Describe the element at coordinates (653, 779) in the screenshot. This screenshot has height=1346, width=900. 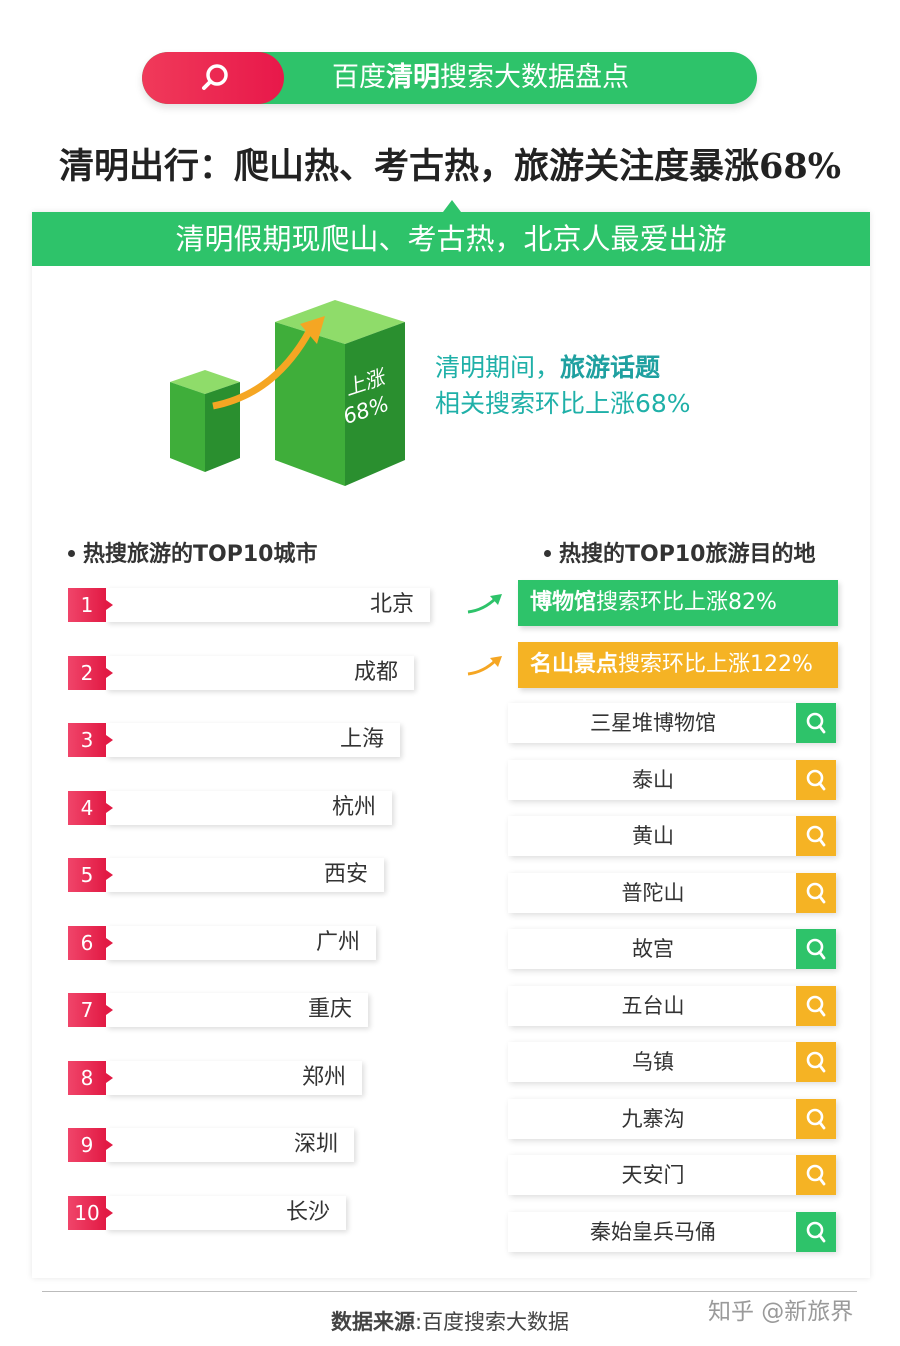
I see `destination-name: 泰山` at that location.